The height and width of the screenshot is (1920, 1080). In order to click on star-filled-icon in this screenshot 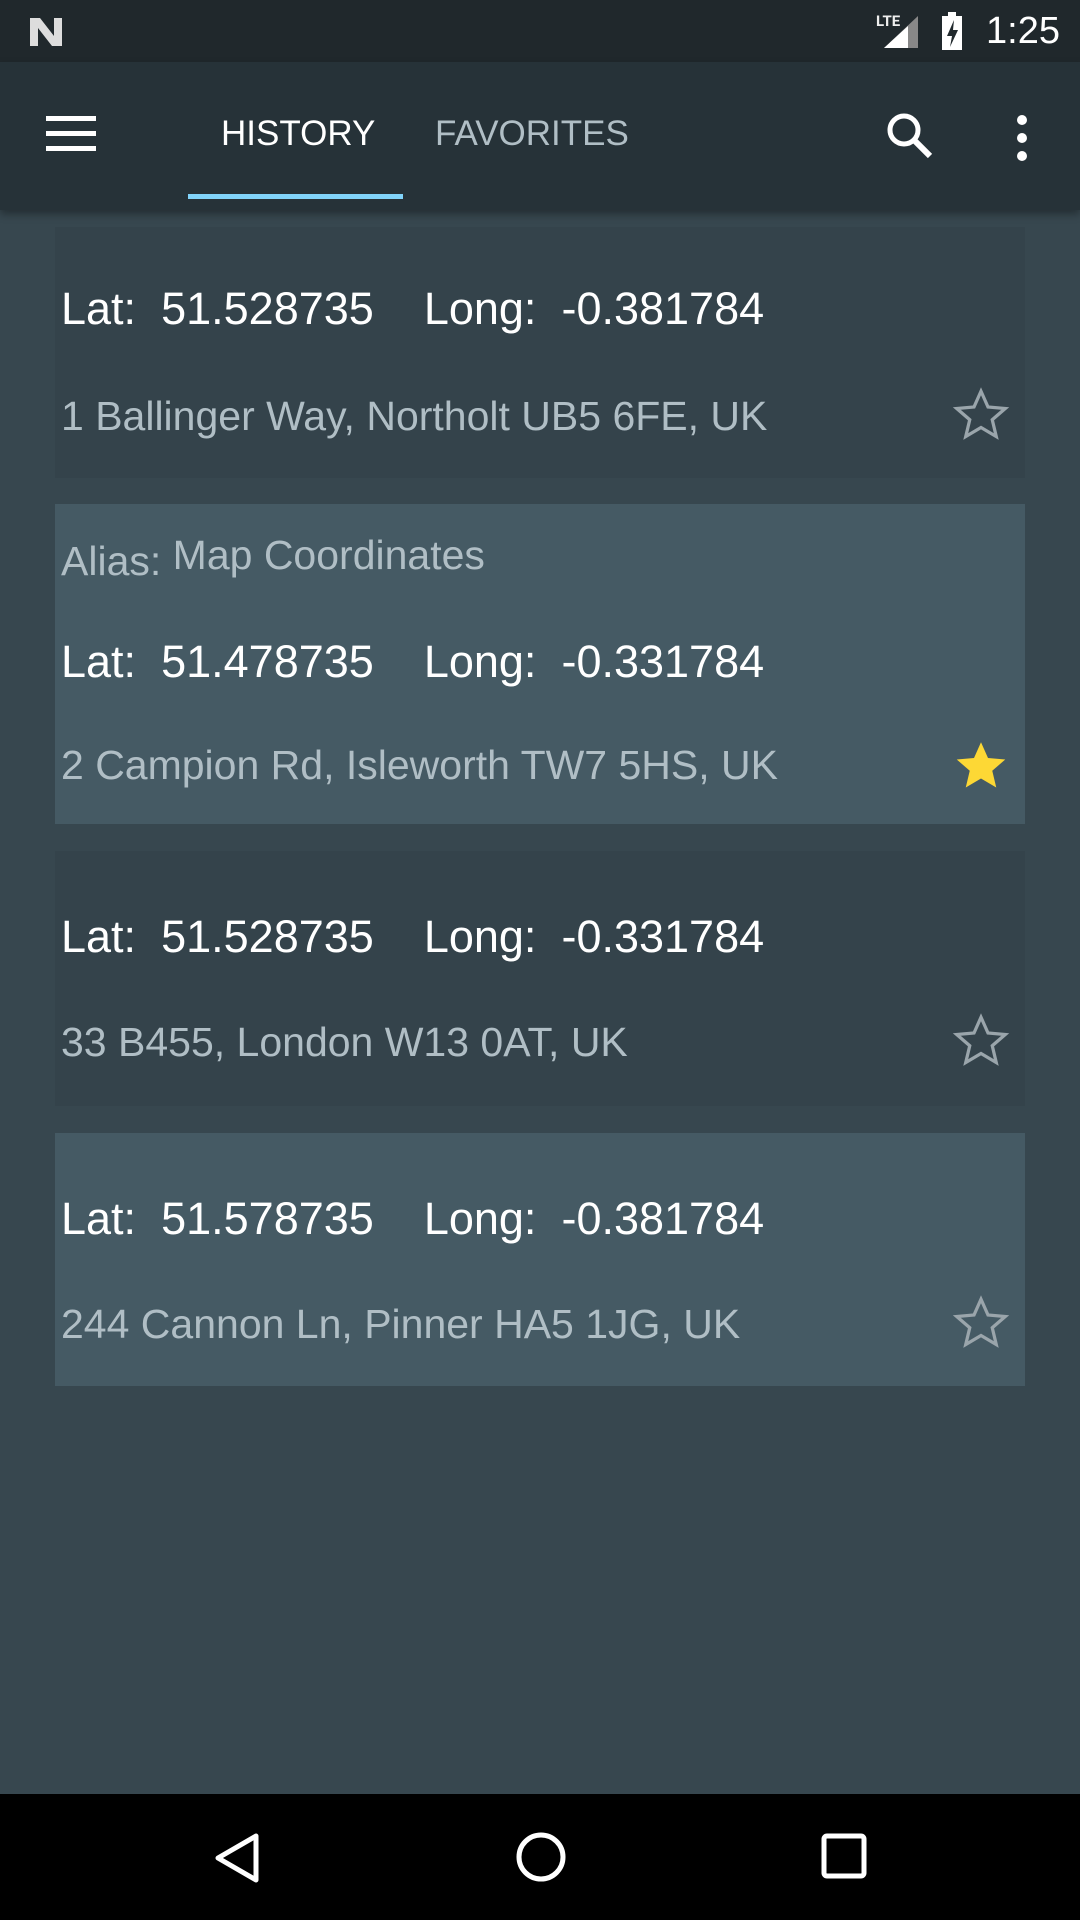, I will do `click(981, 766)`.